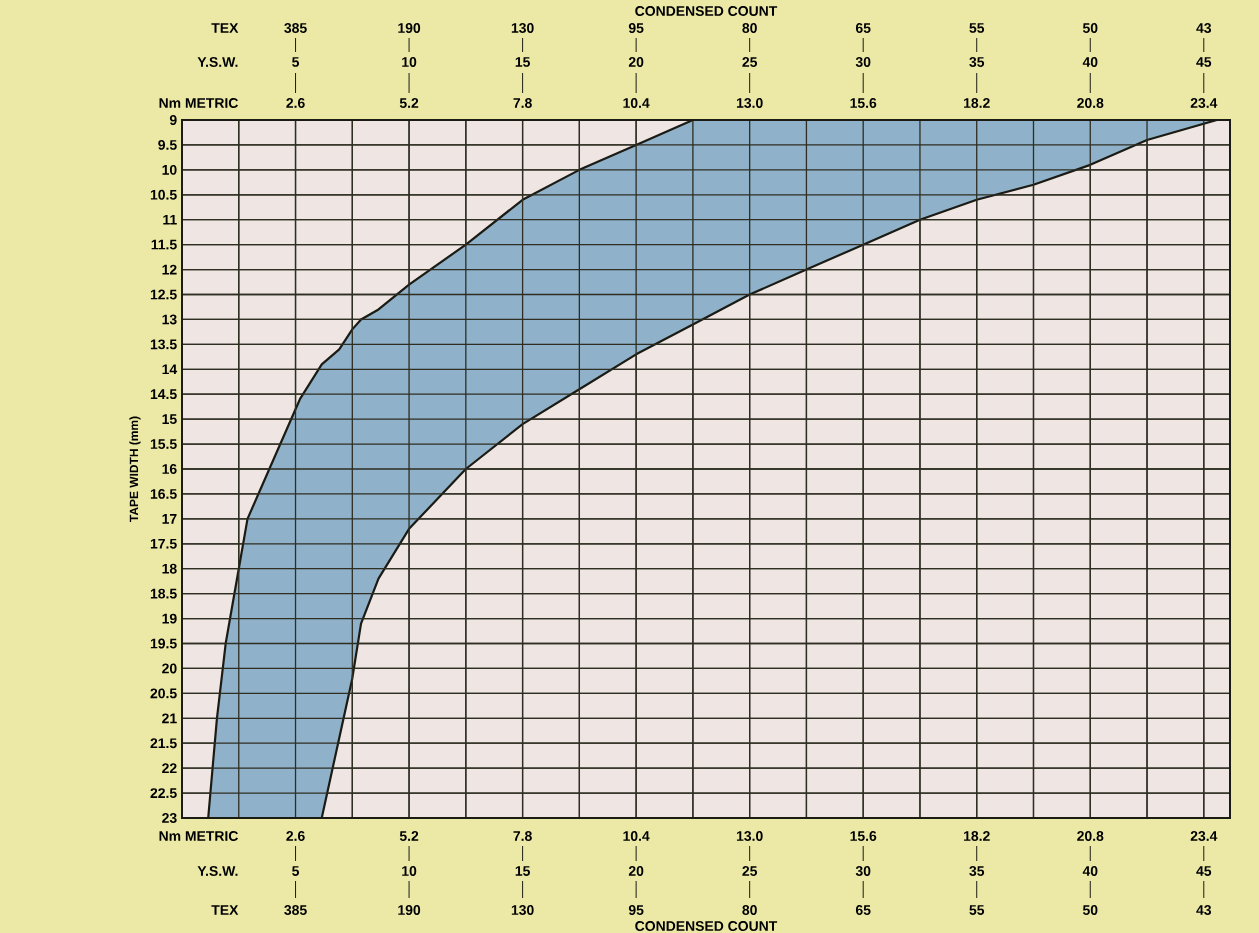 This screenshot has height=933, width=1259. Describe the element at coordinates (295, 836) in the screenshot. I see `x2-tick-label: 2.6` at that location.